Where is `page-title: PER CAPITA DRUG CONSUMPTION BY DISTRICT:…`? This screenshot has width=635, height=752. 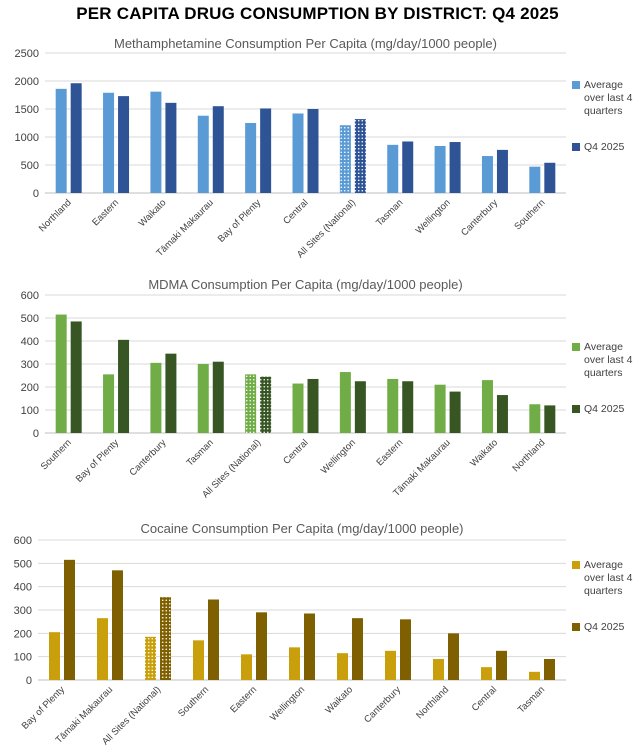
page-title: PER CAPITA DRUG CONSUMPTION BY DISTRICT:… is located at coordinates (317, 13).